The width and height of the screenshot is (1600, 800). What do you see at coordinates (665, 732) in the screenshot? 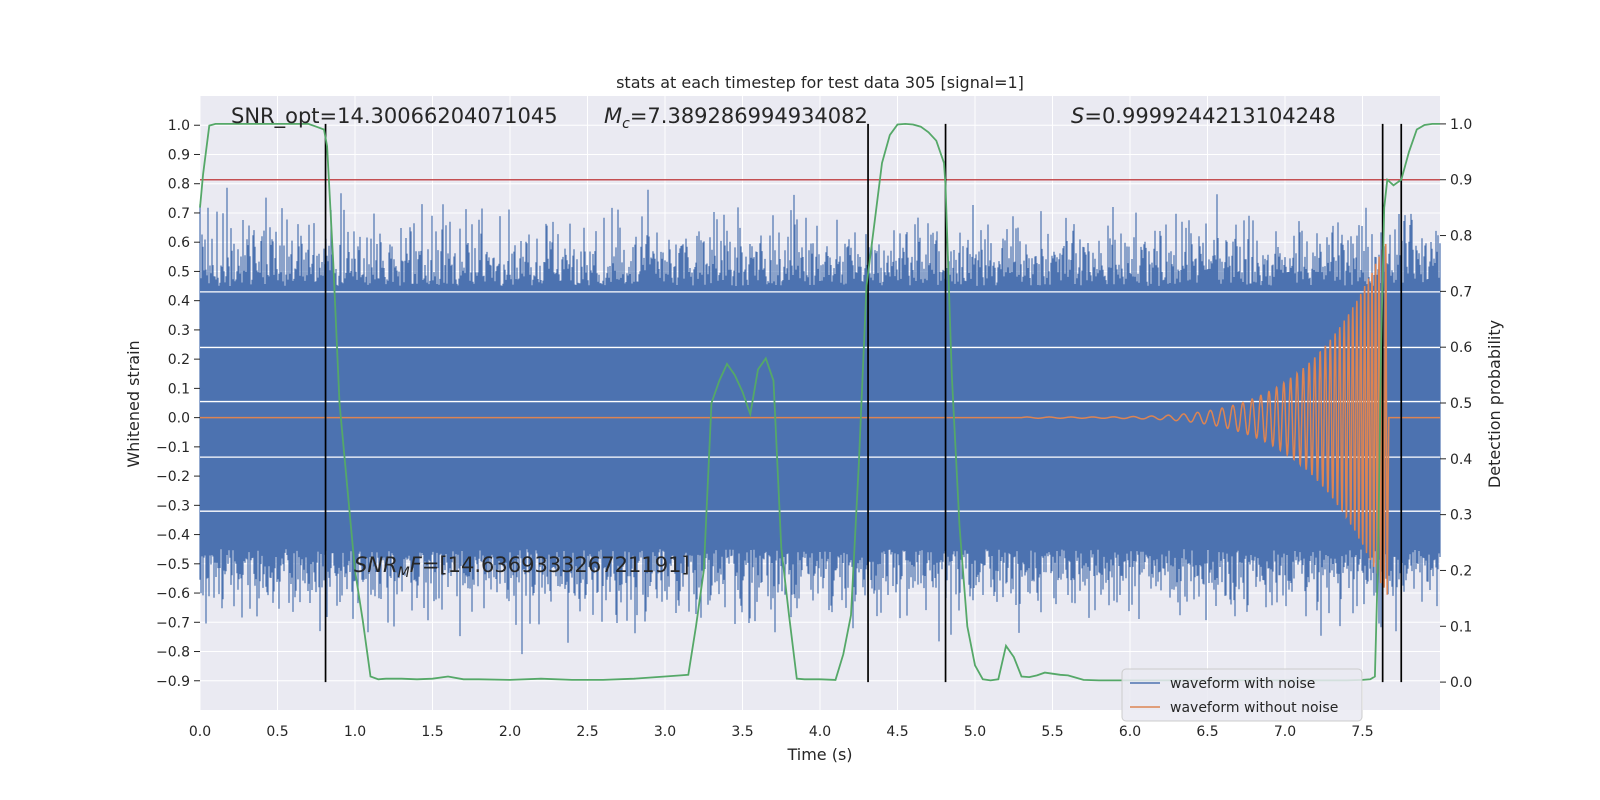
I see `x-tick-label: 3.0` at bounding box center [665, 732].